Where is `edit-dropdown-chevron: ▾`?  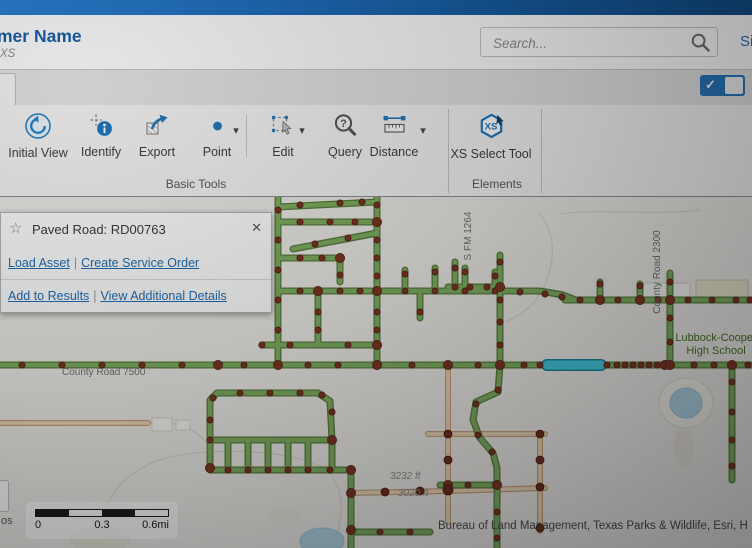 edit-dropdown-chevron: ▾ is located at coordinates (302, 131).